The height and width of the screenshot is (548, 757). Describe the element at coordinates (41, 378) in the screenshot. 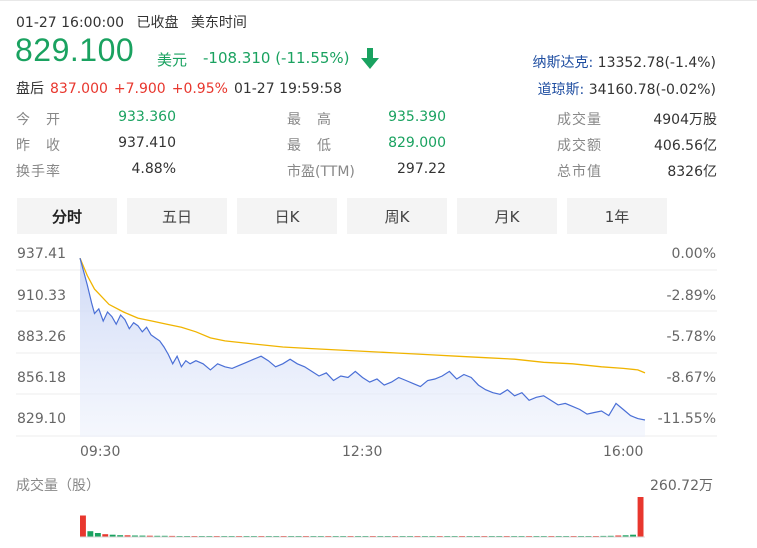

I see `y-tick-label: 856.18` at that location.